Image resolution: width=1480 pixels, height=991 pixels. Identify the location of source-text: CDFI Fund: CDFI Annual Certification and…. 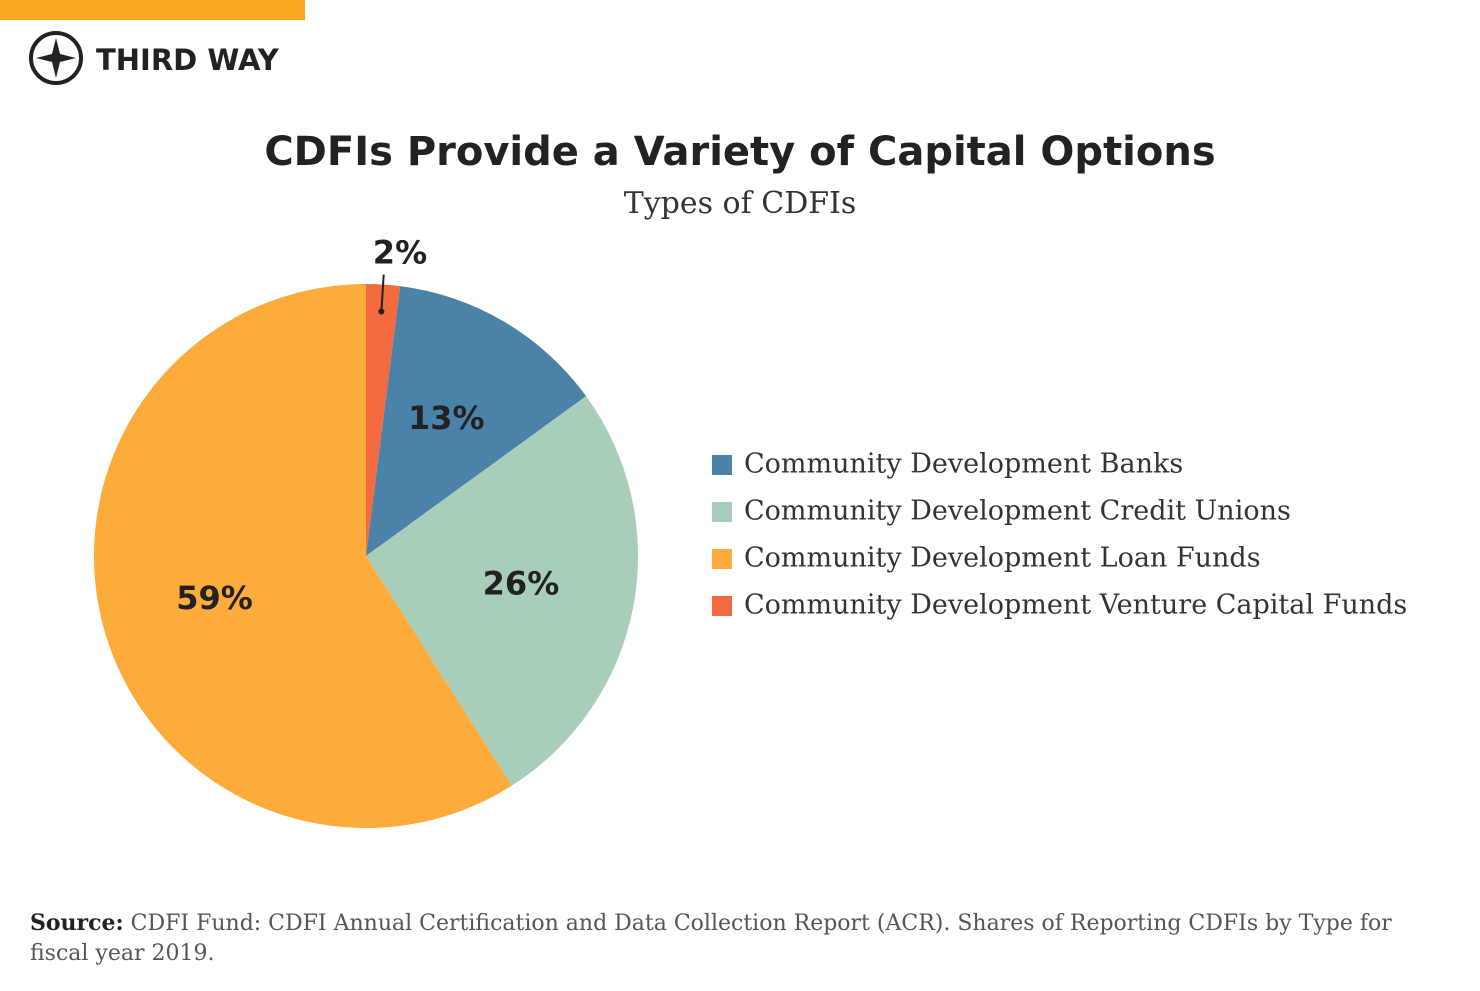
(711, 938).